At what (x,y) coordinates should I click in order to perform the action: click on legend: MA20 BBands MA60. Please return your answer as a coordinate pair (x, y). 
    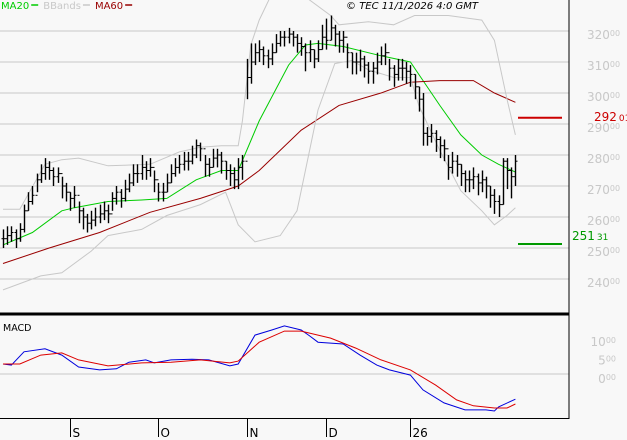
    Looking at the image, I should click on (67, 6).